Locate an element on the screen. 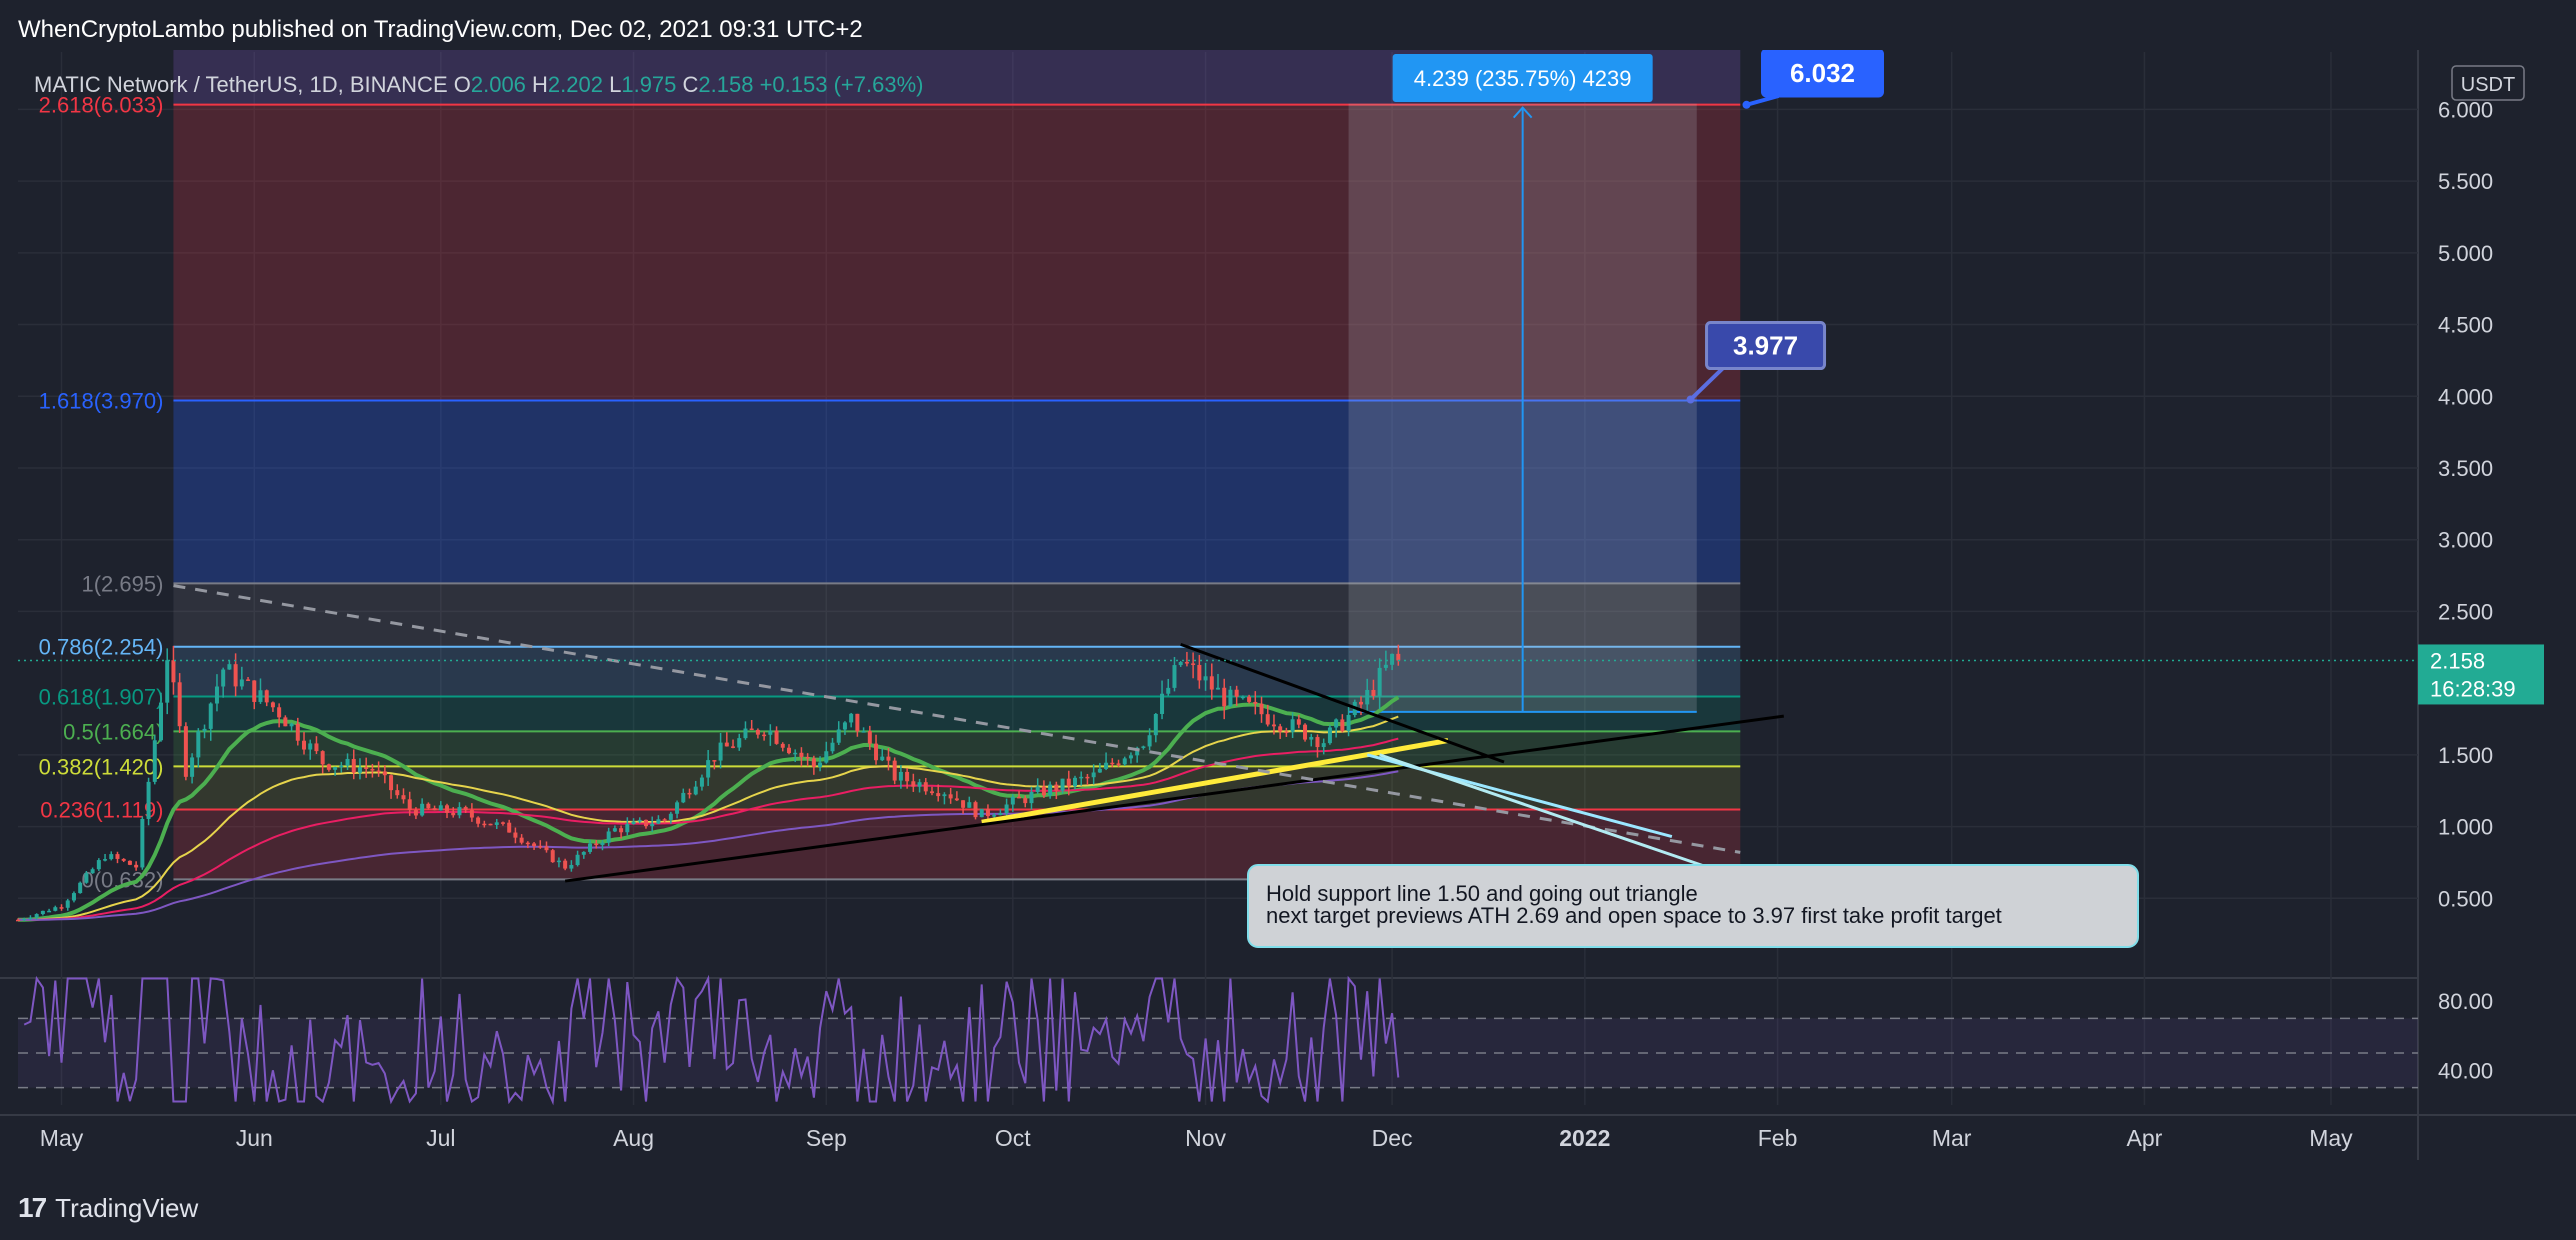  ema-red is located at coordinates (708, 829).